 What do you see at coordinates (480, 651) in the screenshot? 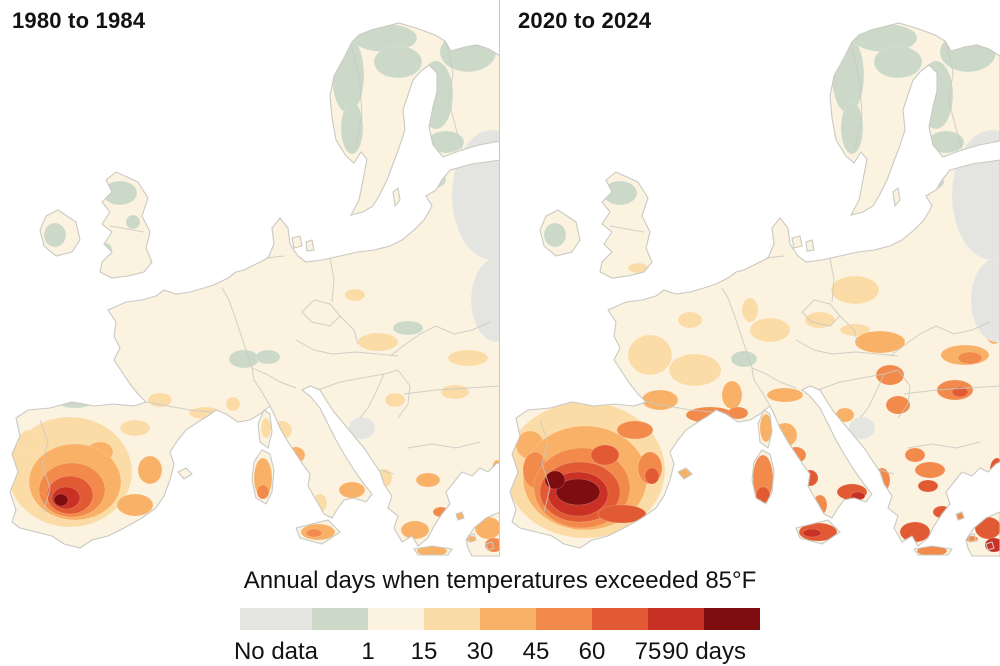
I see `legend-tick-label: 30` at bounding box center [480, 651].